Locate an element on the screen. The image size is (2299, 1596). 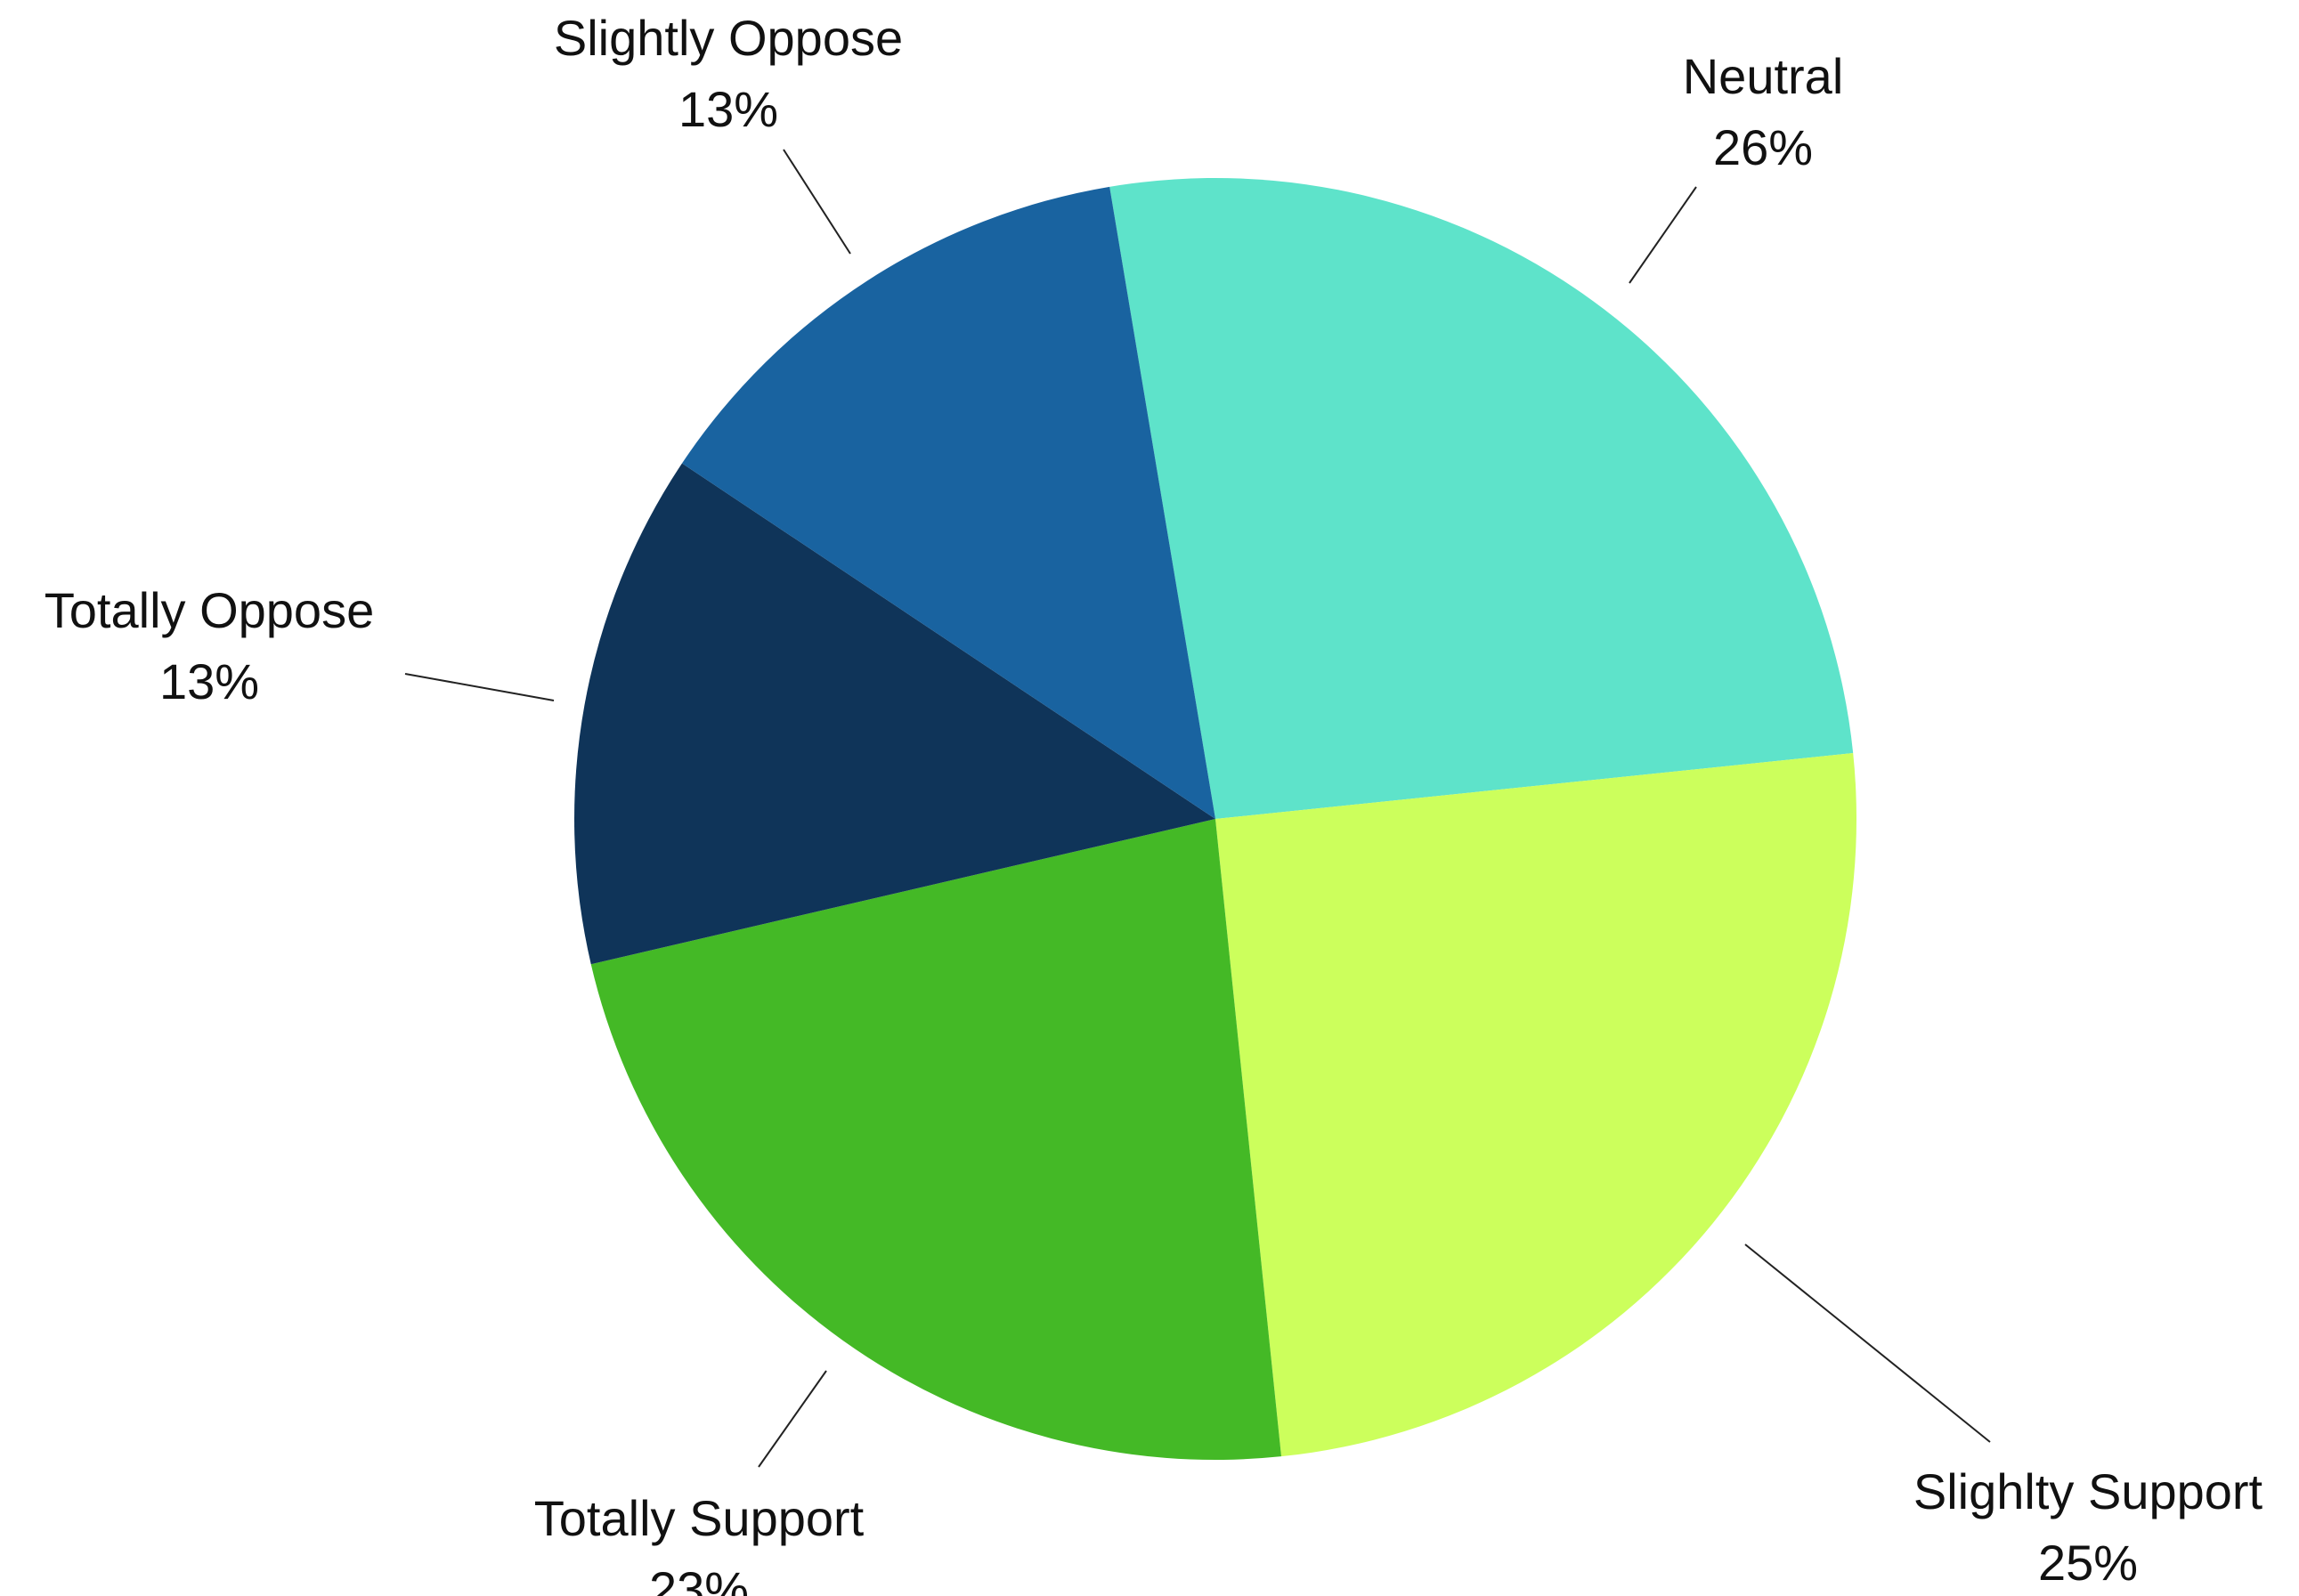
slice-percentage: 23% is located at coordinates (699, 1578).